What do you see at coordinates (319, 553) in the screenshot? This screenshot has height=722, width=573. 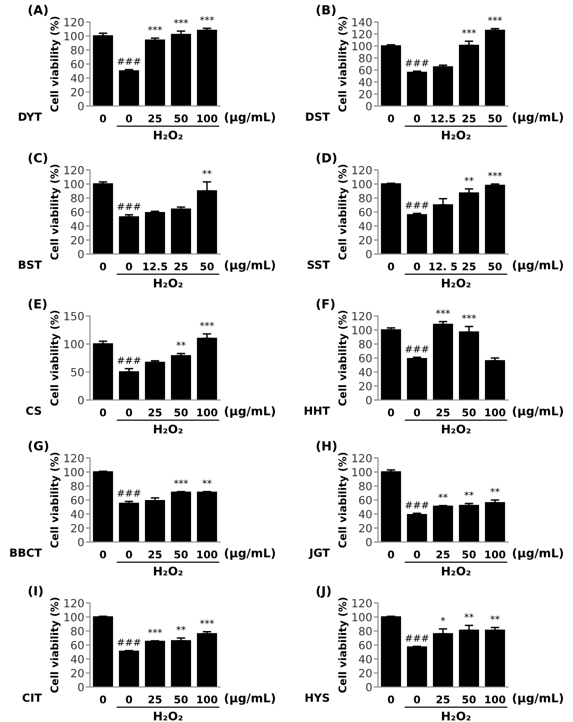 I see `text: JGT` at bounding box center [319, 553].